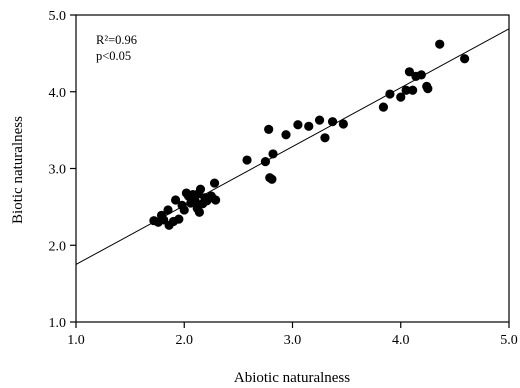 The image size is (520, 388). Describe the element at coordinates (116, 40) in the screenshot. I see `r-squared-annotation: R²=0.96` at that location.